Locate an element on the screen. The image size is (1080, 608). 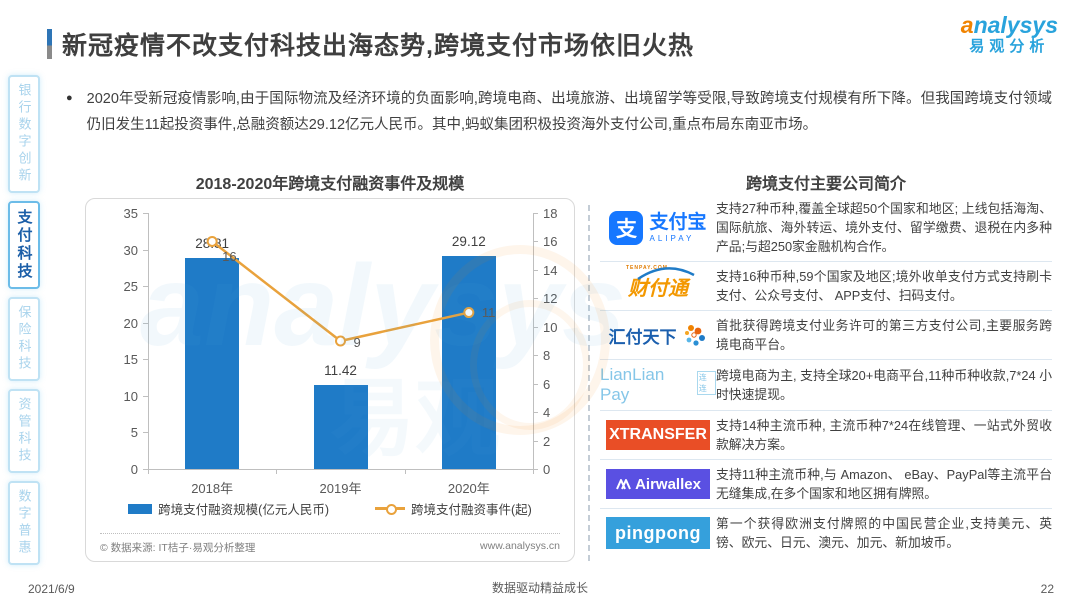
page-title: 新冠疫情不改支付科技出海态势,跨境支付市场依旧火热 is located at coordinates (378, 46).